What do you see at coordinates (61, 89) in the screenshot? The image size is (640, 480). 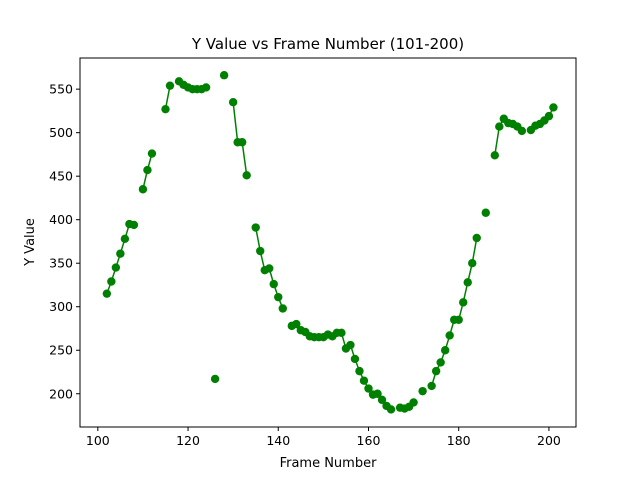 I see `y-tick-label: 550` at bounding box center [61, 89].